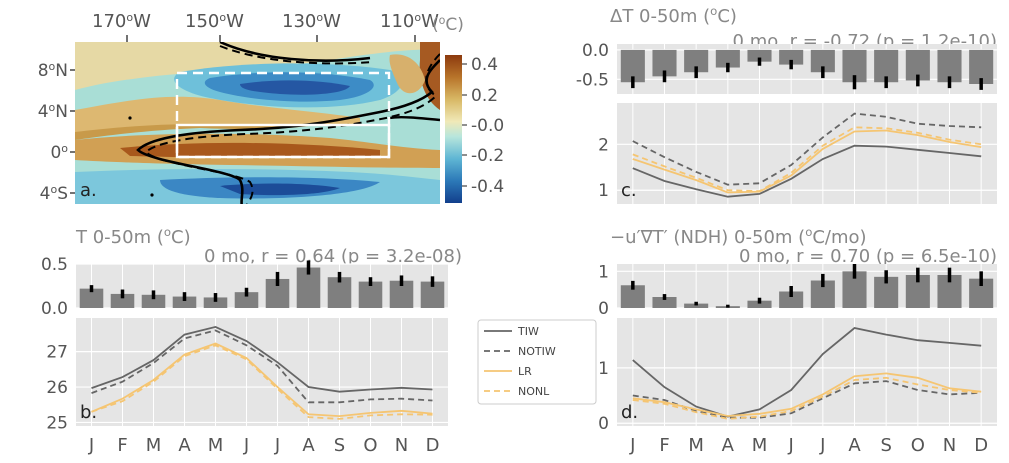 Image resolution: width=1009 pixels, height=463 pixels. I want to click on line-ytick-label: 2, so click(603, 145).